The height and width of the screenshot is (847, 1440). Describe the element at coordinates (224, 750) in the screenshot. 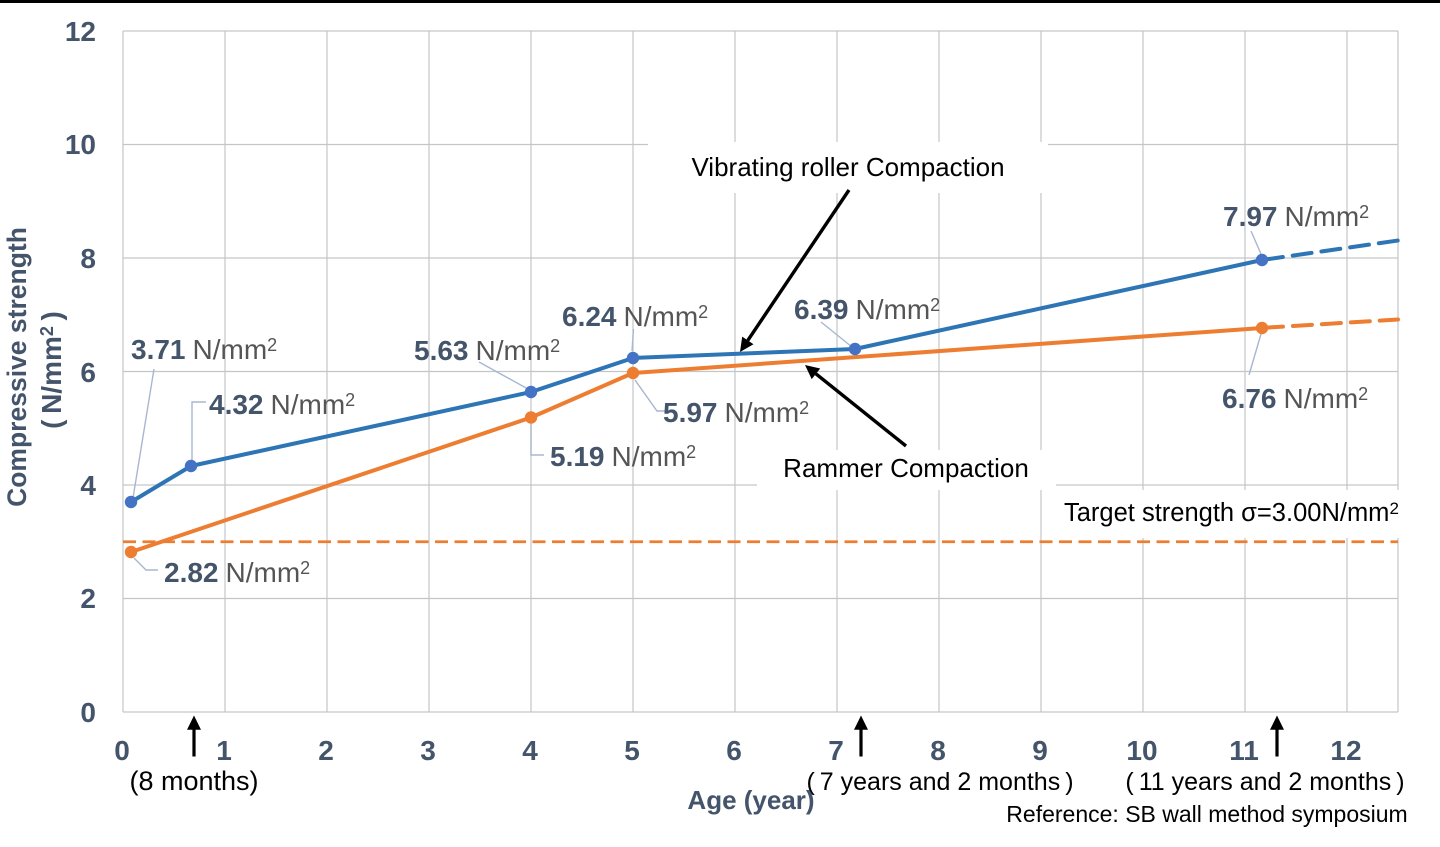

I see `svg-text: 1` at that location.